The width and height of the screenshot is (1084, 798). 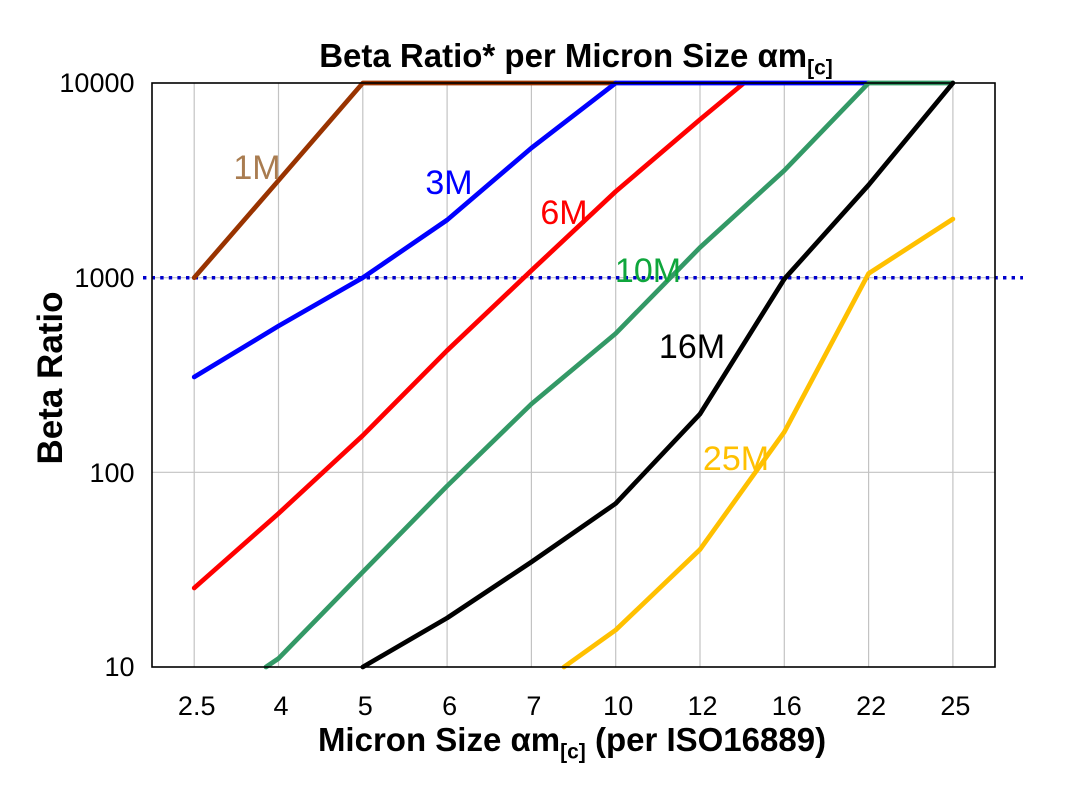 I want to click on svg-text: 2.5, so click(x=197, y=706).